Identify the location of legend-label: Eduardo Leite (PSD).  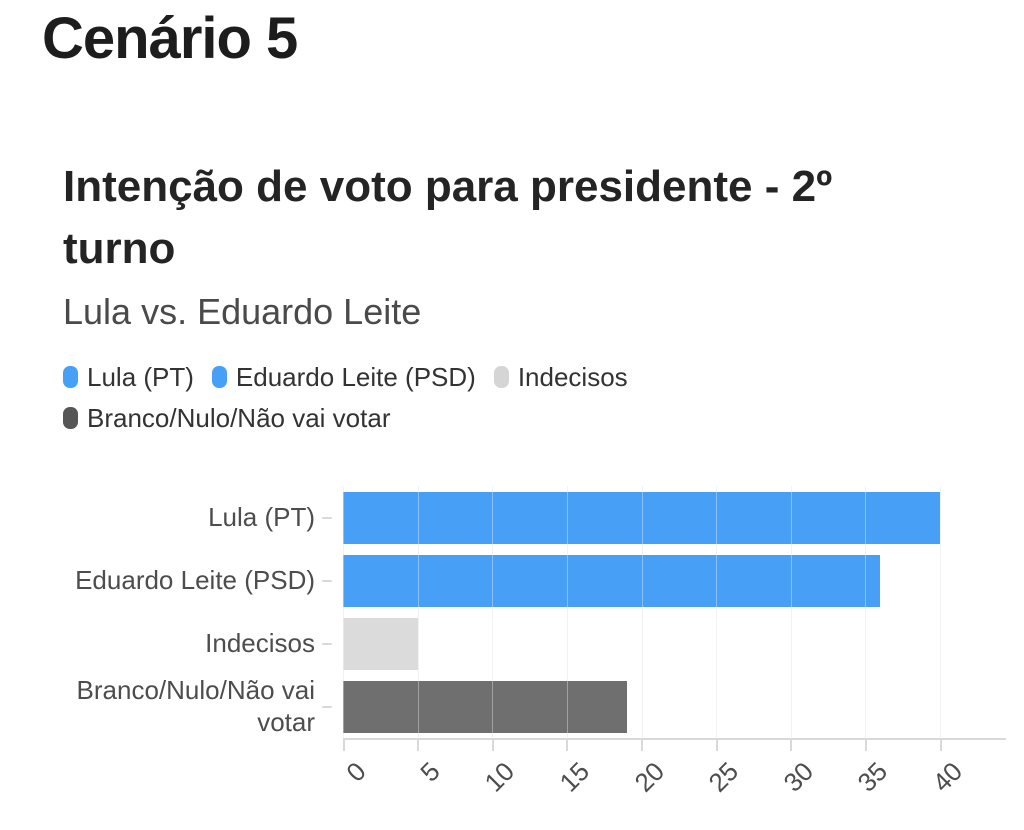
(355, 377).